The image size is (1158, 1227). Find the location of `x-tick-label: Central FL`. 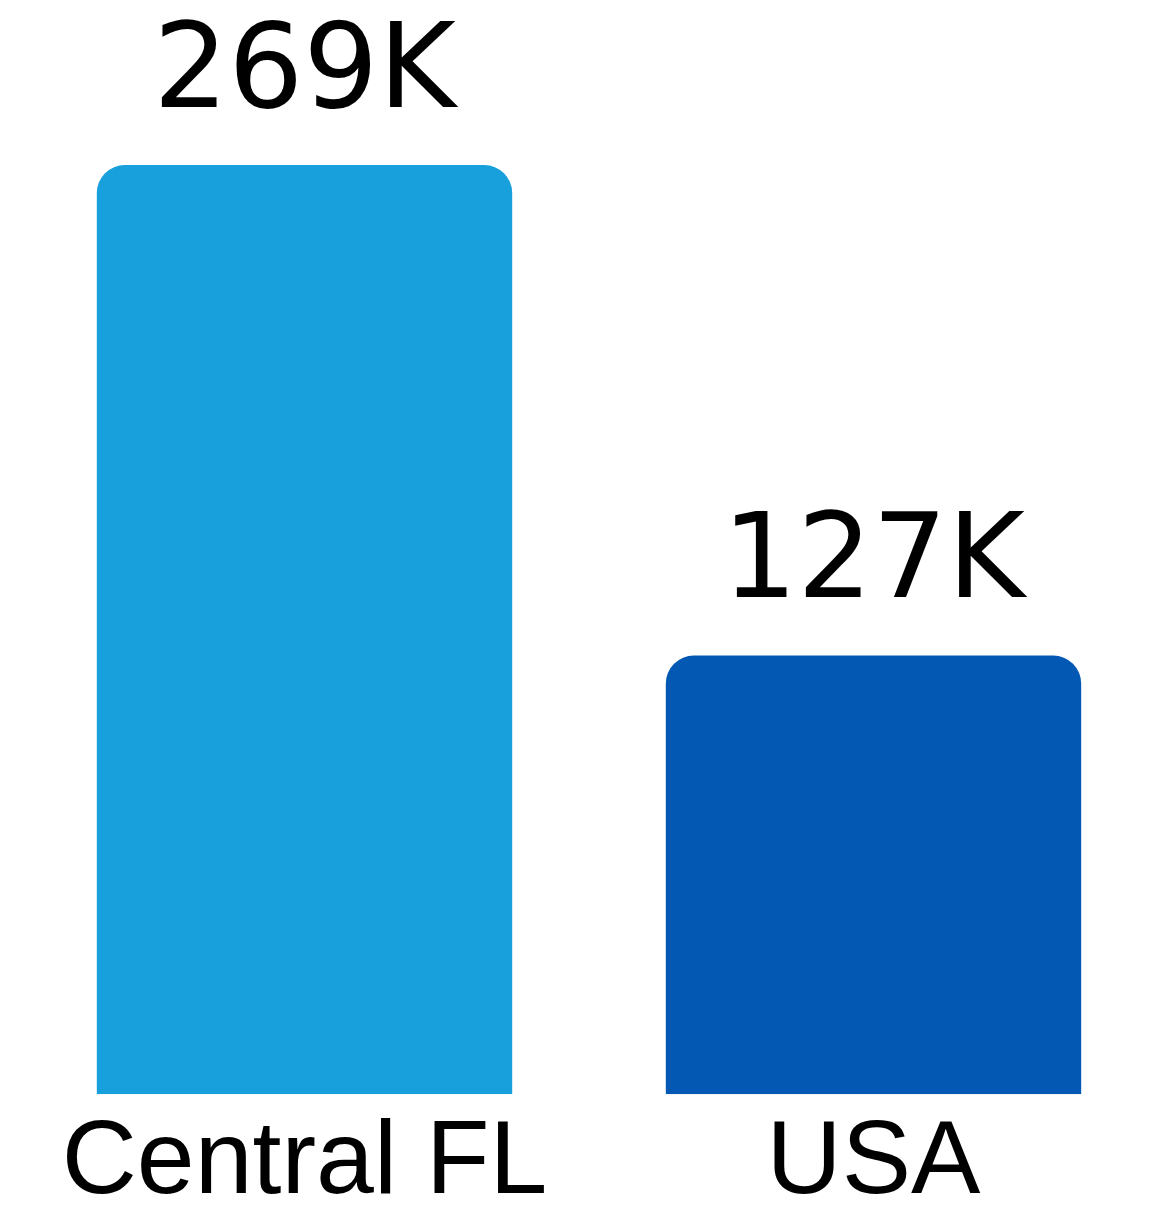

x-tick-label: Central FL is located at coordinates (304, 1157).